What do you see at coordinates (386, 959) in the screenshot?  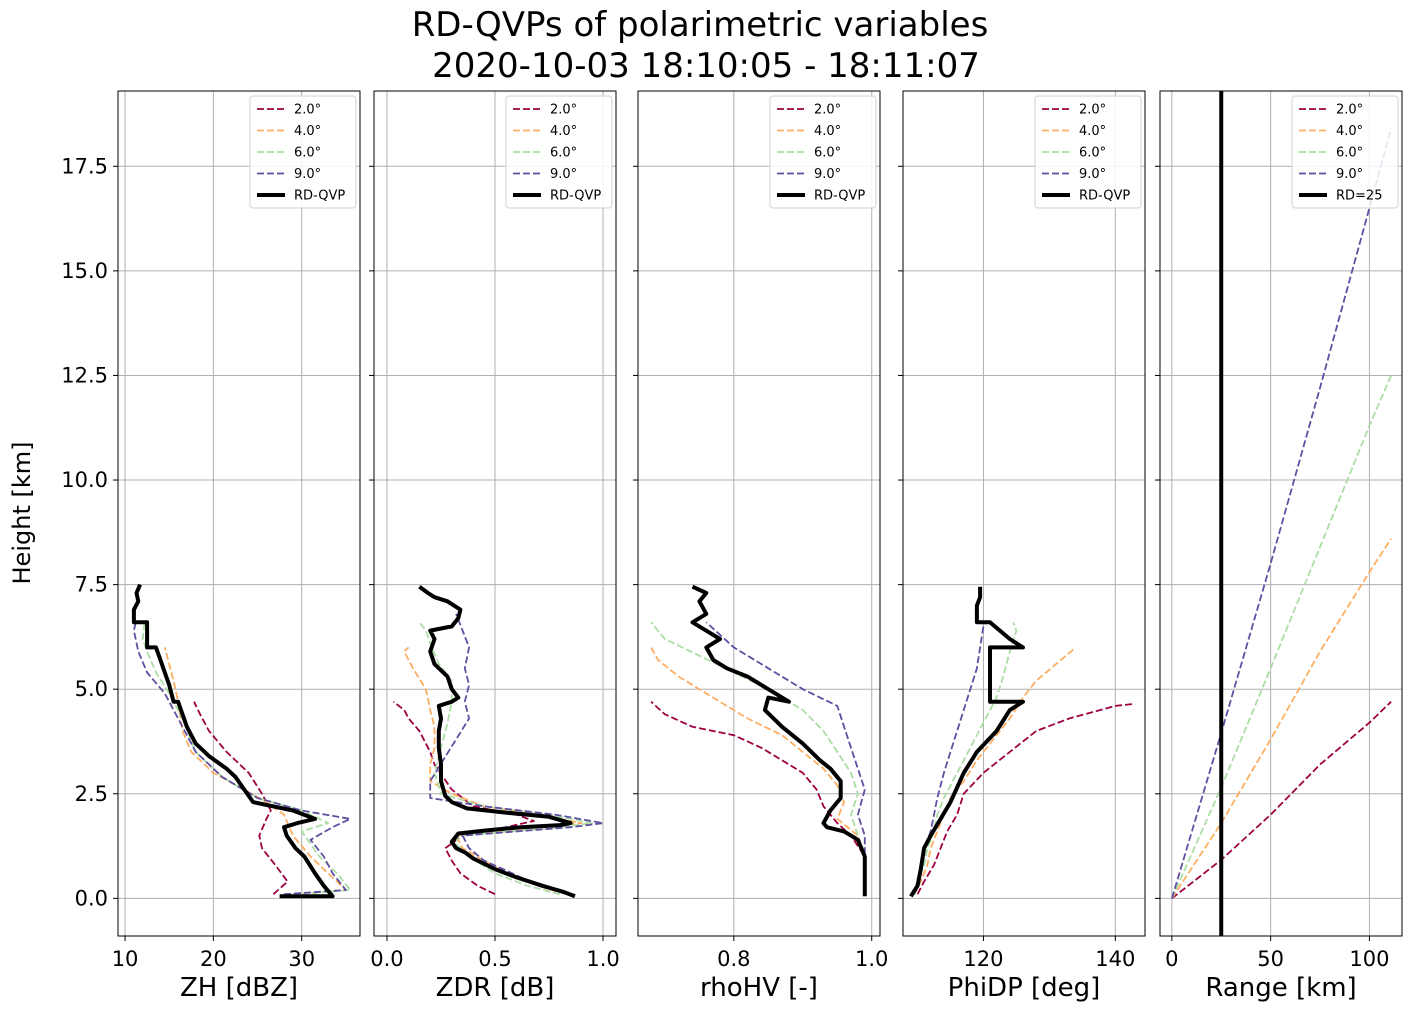 I see `x-tick-label: 0.0` at bounding box center [386, 959].